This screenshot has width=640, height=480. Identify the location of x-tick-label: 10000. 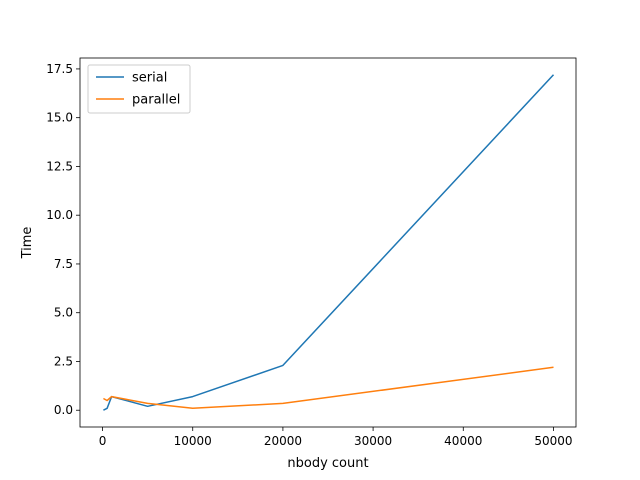
(193, 441).